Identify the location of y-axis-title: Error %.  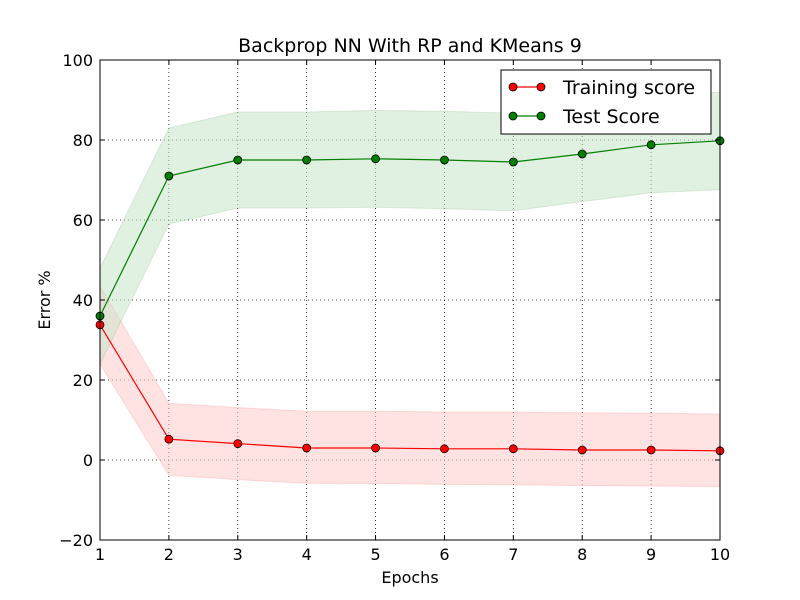
(44, 299).